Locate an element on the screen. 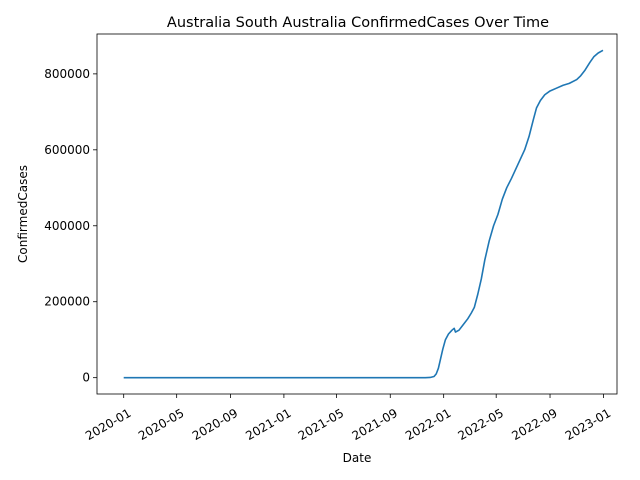  y-tick-label: 200000 is located at coordinates (67, 302).